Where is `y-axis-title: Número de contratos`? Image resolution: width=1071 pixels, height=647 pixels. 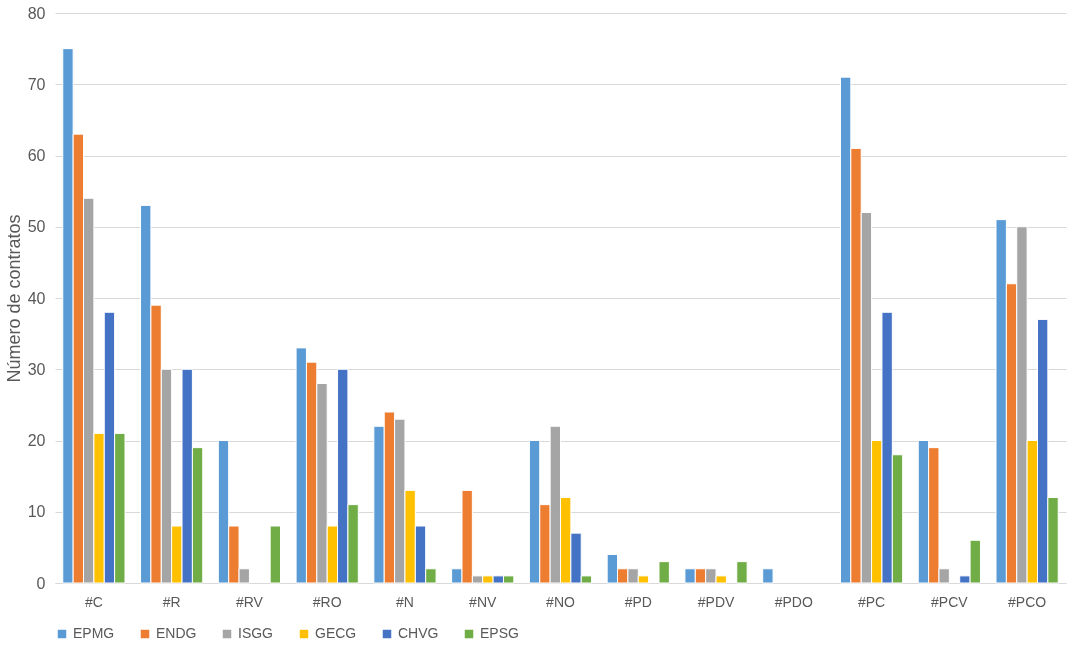 y-axis-title: Número de contratos is located at coordinates (13, 298).